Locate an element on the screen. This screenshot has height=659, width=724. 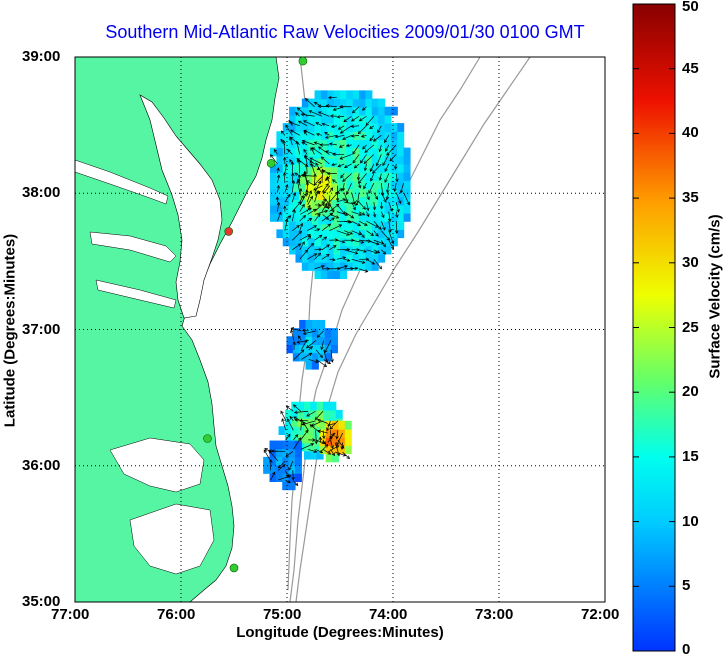
colorbar-label: Surface Velocity (cm/s) is located at coordinates (715, 296).